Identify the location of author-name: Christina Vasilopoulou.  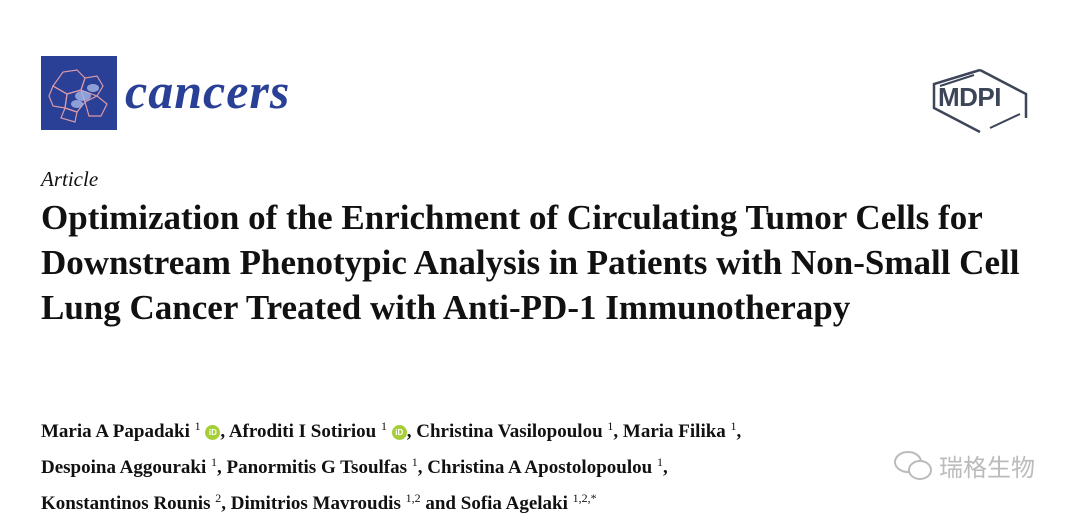
(509, 431).